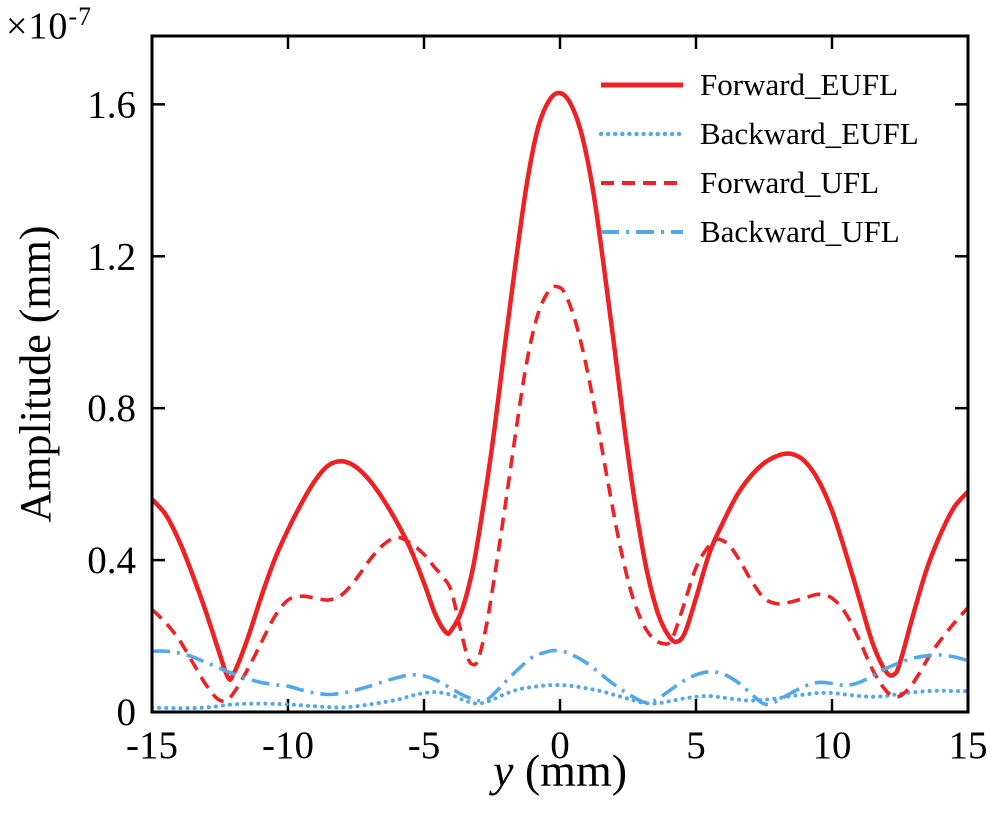  What do you see at coordinates (37, 26) in the screenshot?
I see `offset-base: ×10` at bounding box center [37, 26].